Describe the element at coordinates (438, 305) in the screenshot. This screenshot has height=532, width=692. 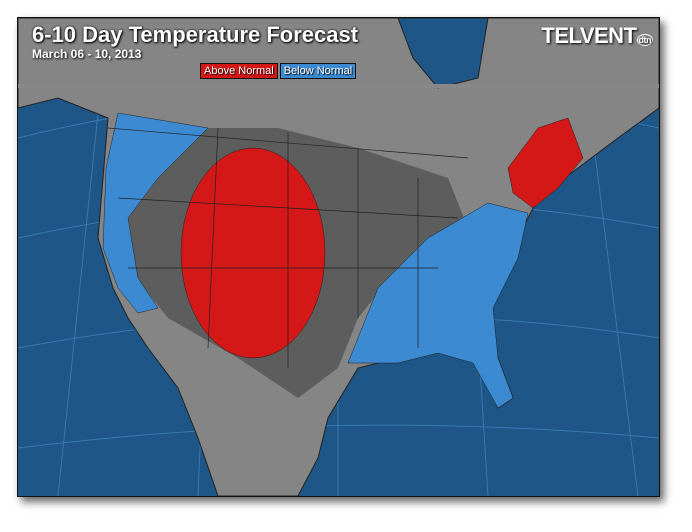
I see `below-normal-east` at that location.